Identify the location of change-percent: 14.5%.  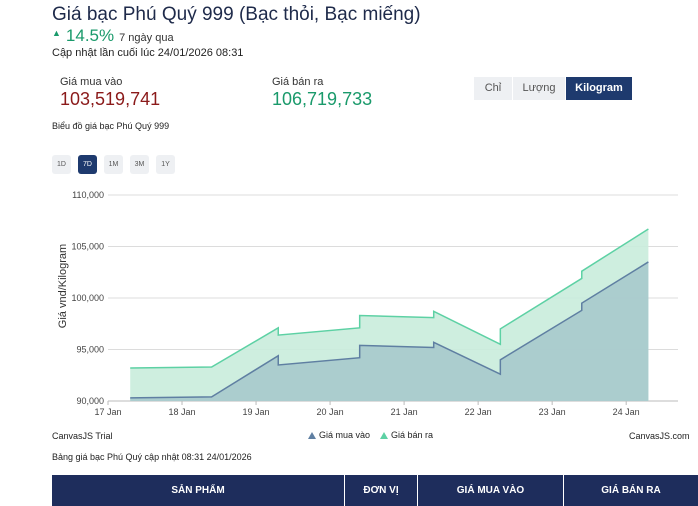
(90, 35).